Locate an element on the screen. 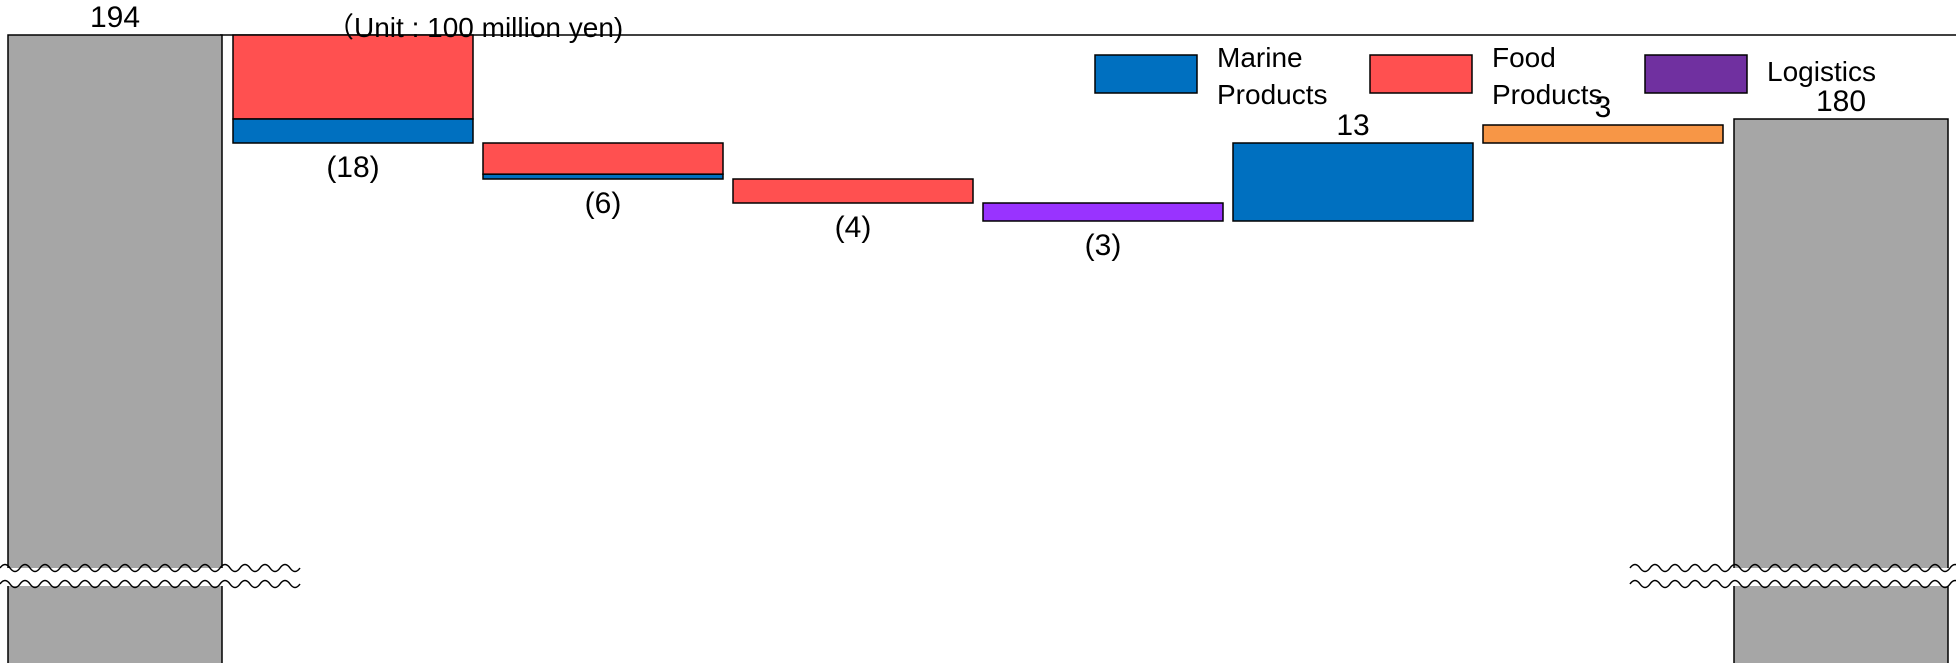  step-1-label: (18) is located at coordinates (352, 167).